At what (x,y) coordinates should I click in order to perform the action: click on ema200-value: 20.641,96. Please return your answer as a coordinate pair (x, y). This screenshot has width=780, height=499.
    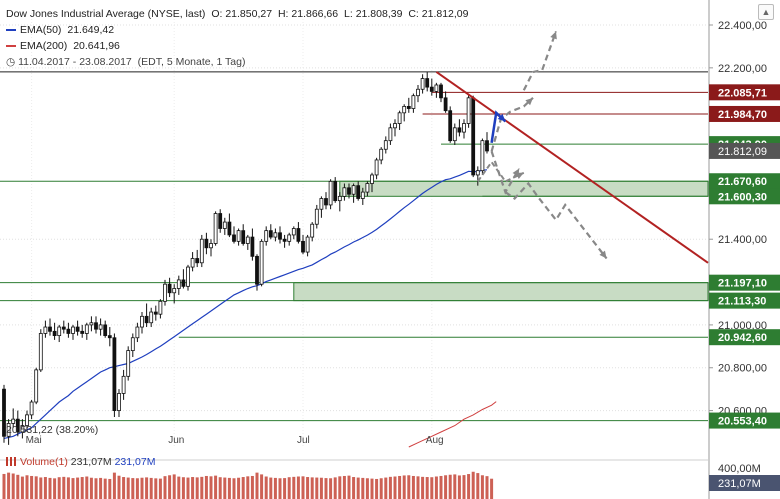
    Looking at the image, I should click on (96, 46).